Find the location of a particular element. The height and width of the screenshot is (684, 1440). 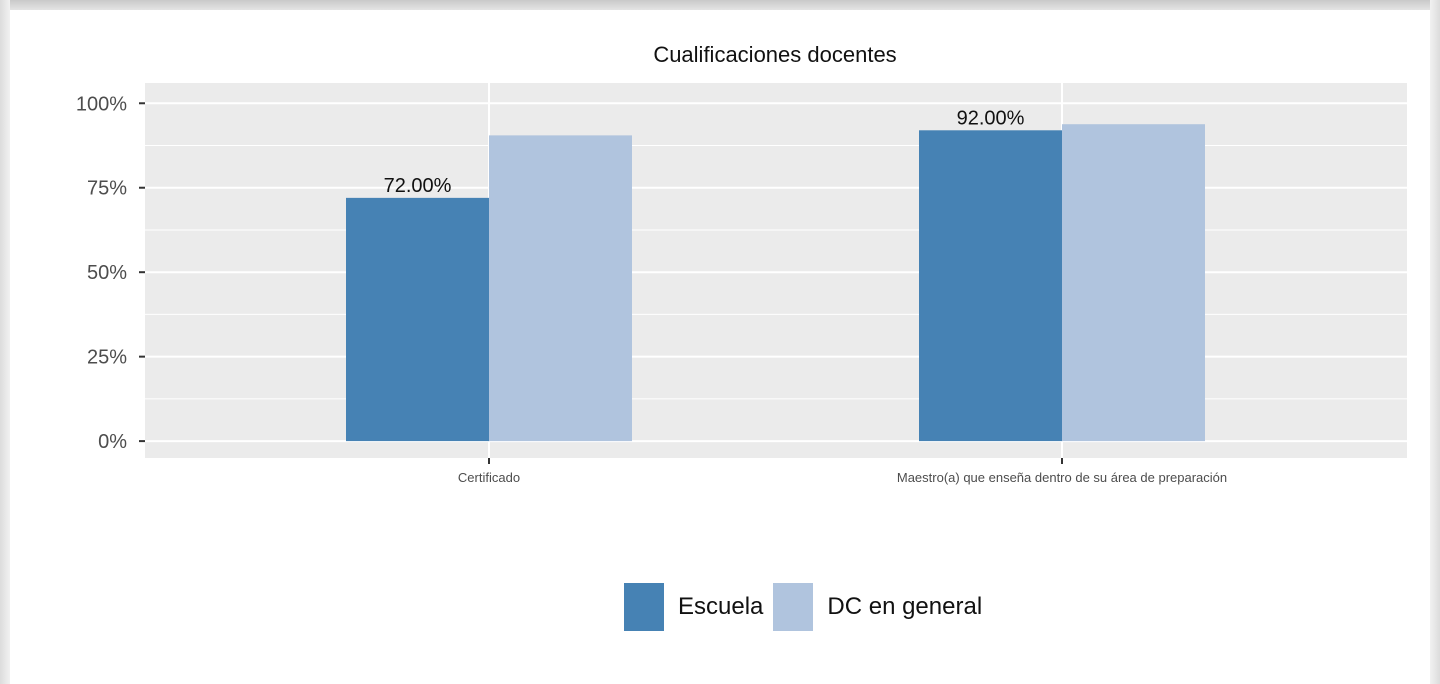

y-tick-label: 25% is located at coordinates (107, 358).